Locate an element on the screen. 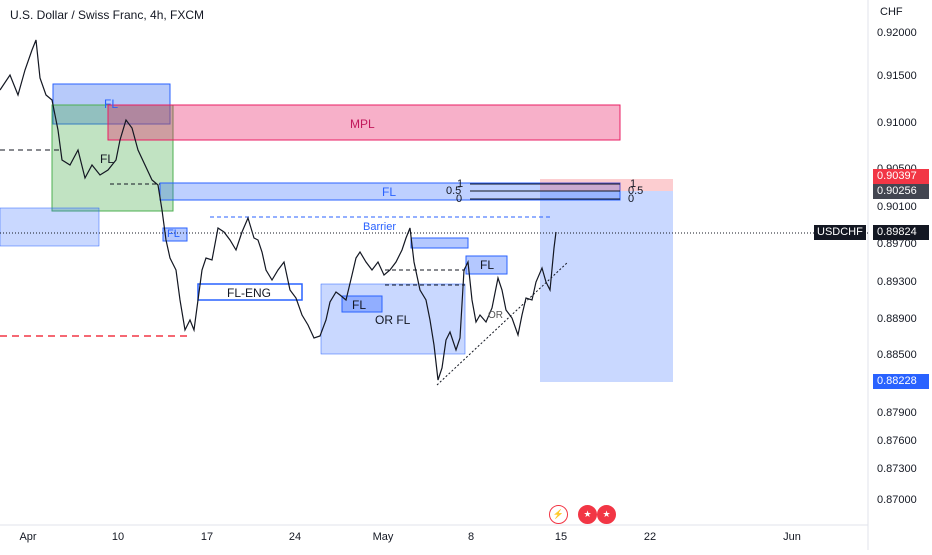 The image size is (932, 555). fl-center-zone is located at coordinates (362, 304).